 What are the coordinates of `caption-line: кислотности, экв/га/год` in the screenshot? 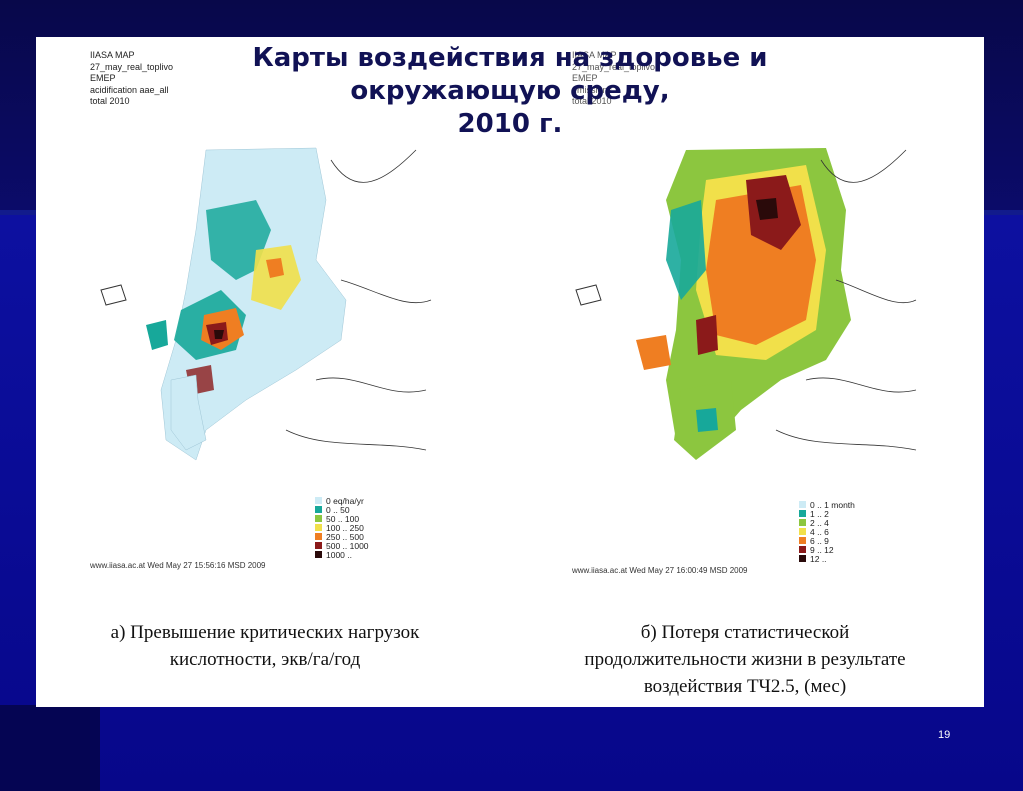 It's located at (265, 659).